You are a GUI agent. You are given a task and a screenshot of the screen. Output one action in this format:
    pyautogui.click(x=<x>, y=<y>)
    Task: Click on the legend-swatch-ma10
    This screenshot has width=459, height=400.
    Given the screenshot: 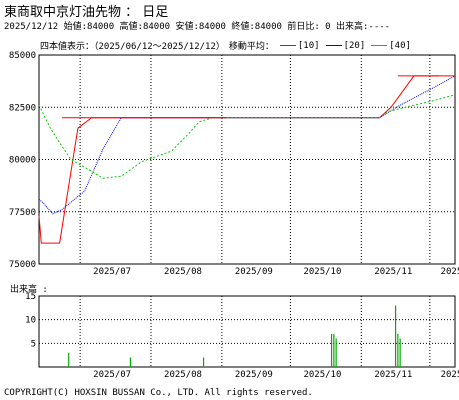 What is the action you would take?
    pyautogui.click(x=287, y=45)
    